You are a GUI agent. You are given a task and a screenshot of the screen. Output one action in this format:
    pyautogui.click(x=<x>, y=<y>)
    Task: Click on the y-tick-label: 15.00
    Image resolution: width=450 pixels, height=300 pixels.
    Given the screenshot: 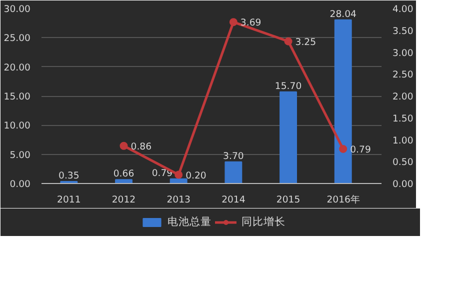 What is the action you would take?
    pyautogui.click(x=17, y=97)
    